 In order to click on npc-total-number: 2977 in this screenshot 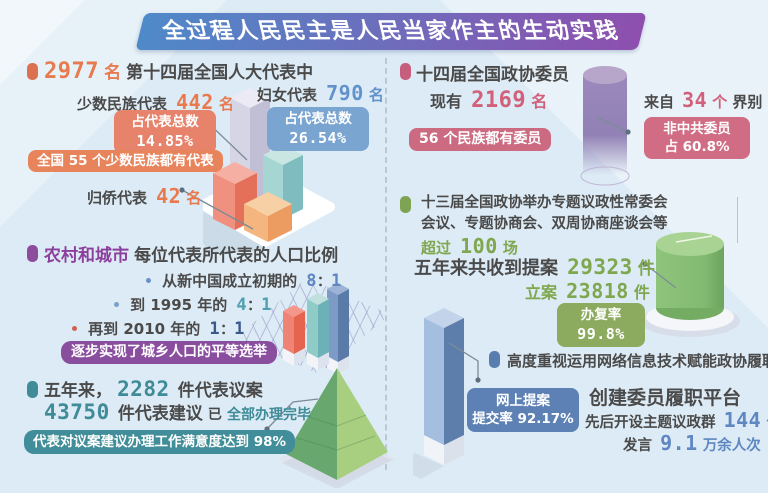, I will do `click(71, 71)`.